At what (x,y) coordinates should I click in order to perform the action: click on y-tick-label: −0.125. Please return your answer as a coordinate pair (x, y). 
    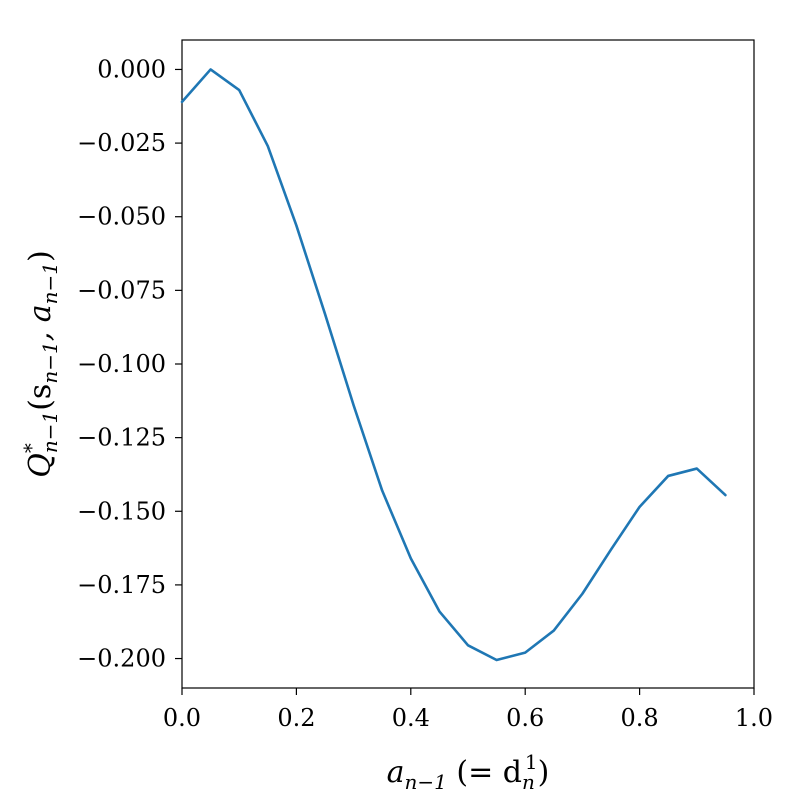
    Looking at the image, I should click on (121, 438).